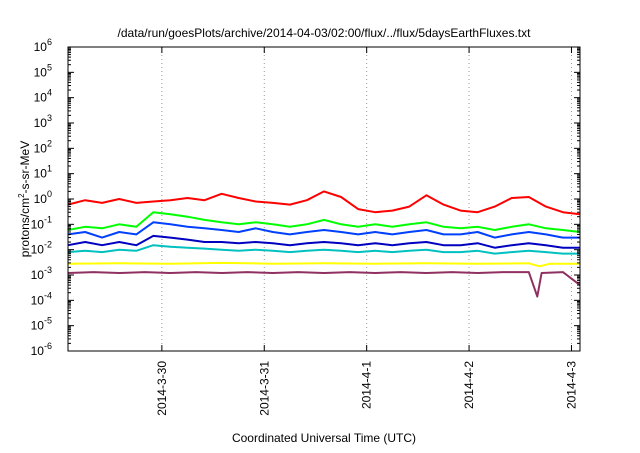 This screenshot has height=453, width=640. What do you see at coordinates (469, 385) in the screenshot?
I see `x-tick-label: 2014-4-2` at bounding box center [469, 385].